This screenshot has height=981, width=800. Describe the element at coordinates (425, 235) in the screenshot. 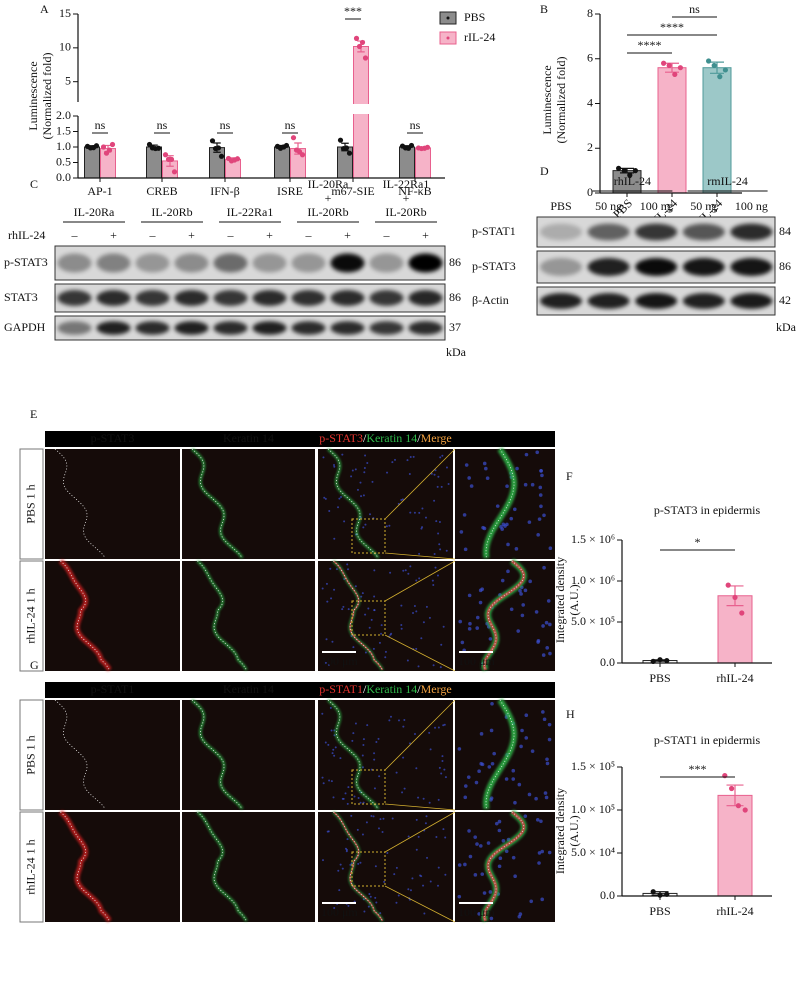

I see `lane-label: +` at that location.